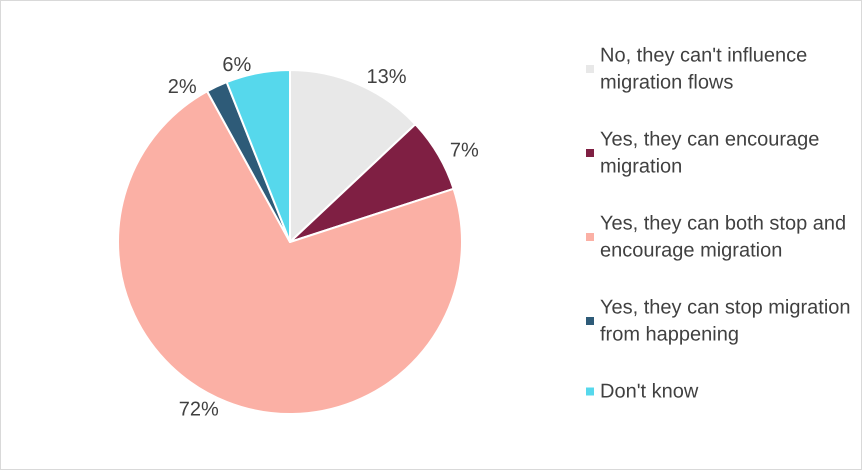  I want to click on data-label: 13%, so click(386, 77).